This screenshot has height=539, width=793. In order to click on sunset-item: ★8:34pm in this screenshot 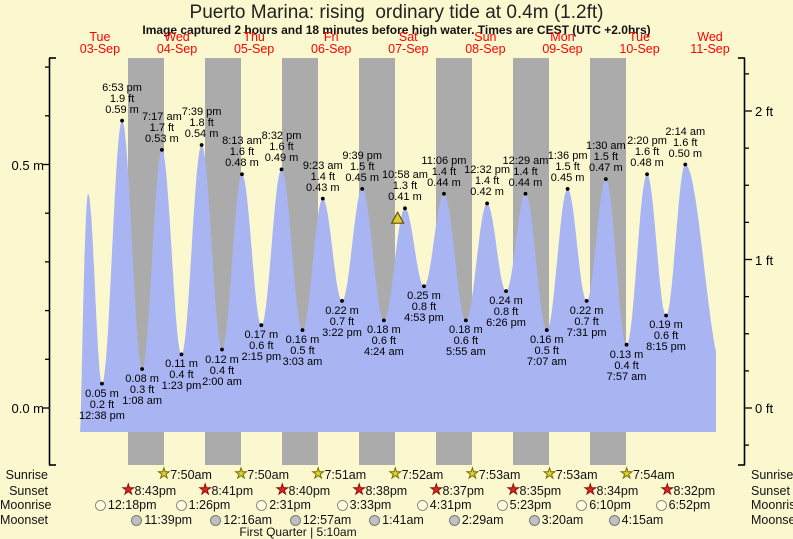, I will do `click(611, 489)`.